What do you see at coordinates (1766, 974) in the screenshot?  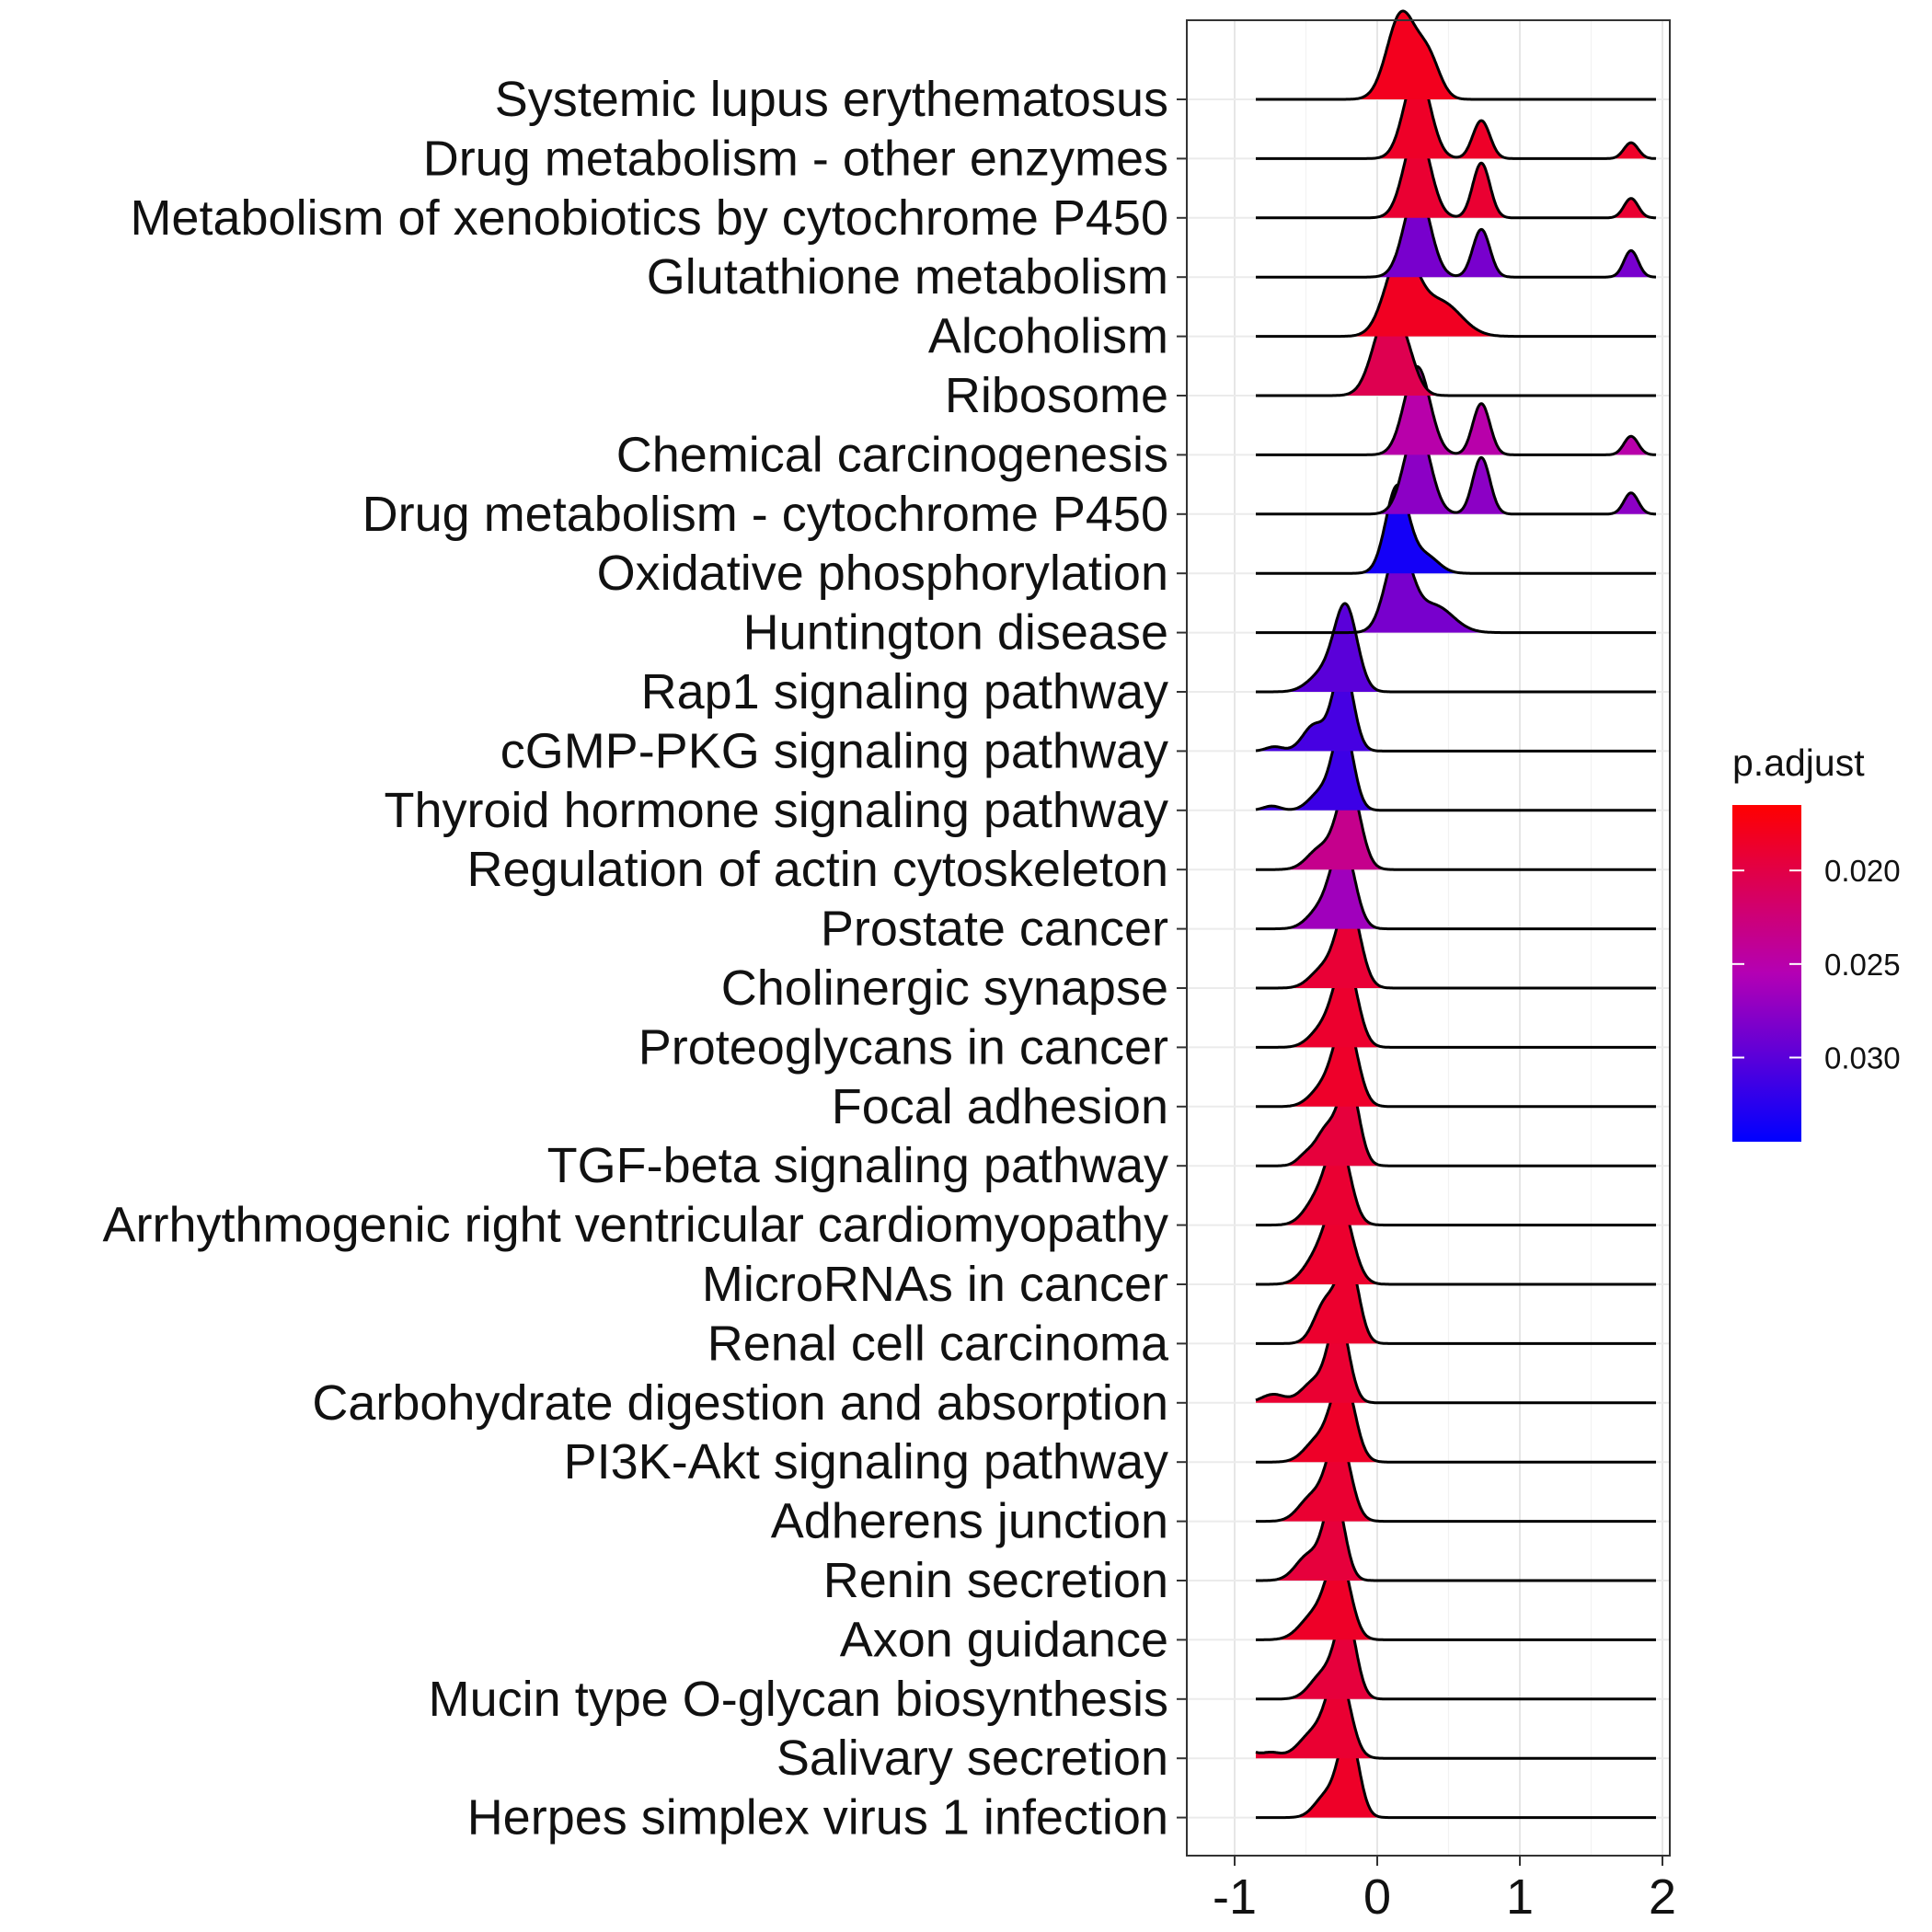 I see `legend-colorbar` at bounding box center [1766, 974].